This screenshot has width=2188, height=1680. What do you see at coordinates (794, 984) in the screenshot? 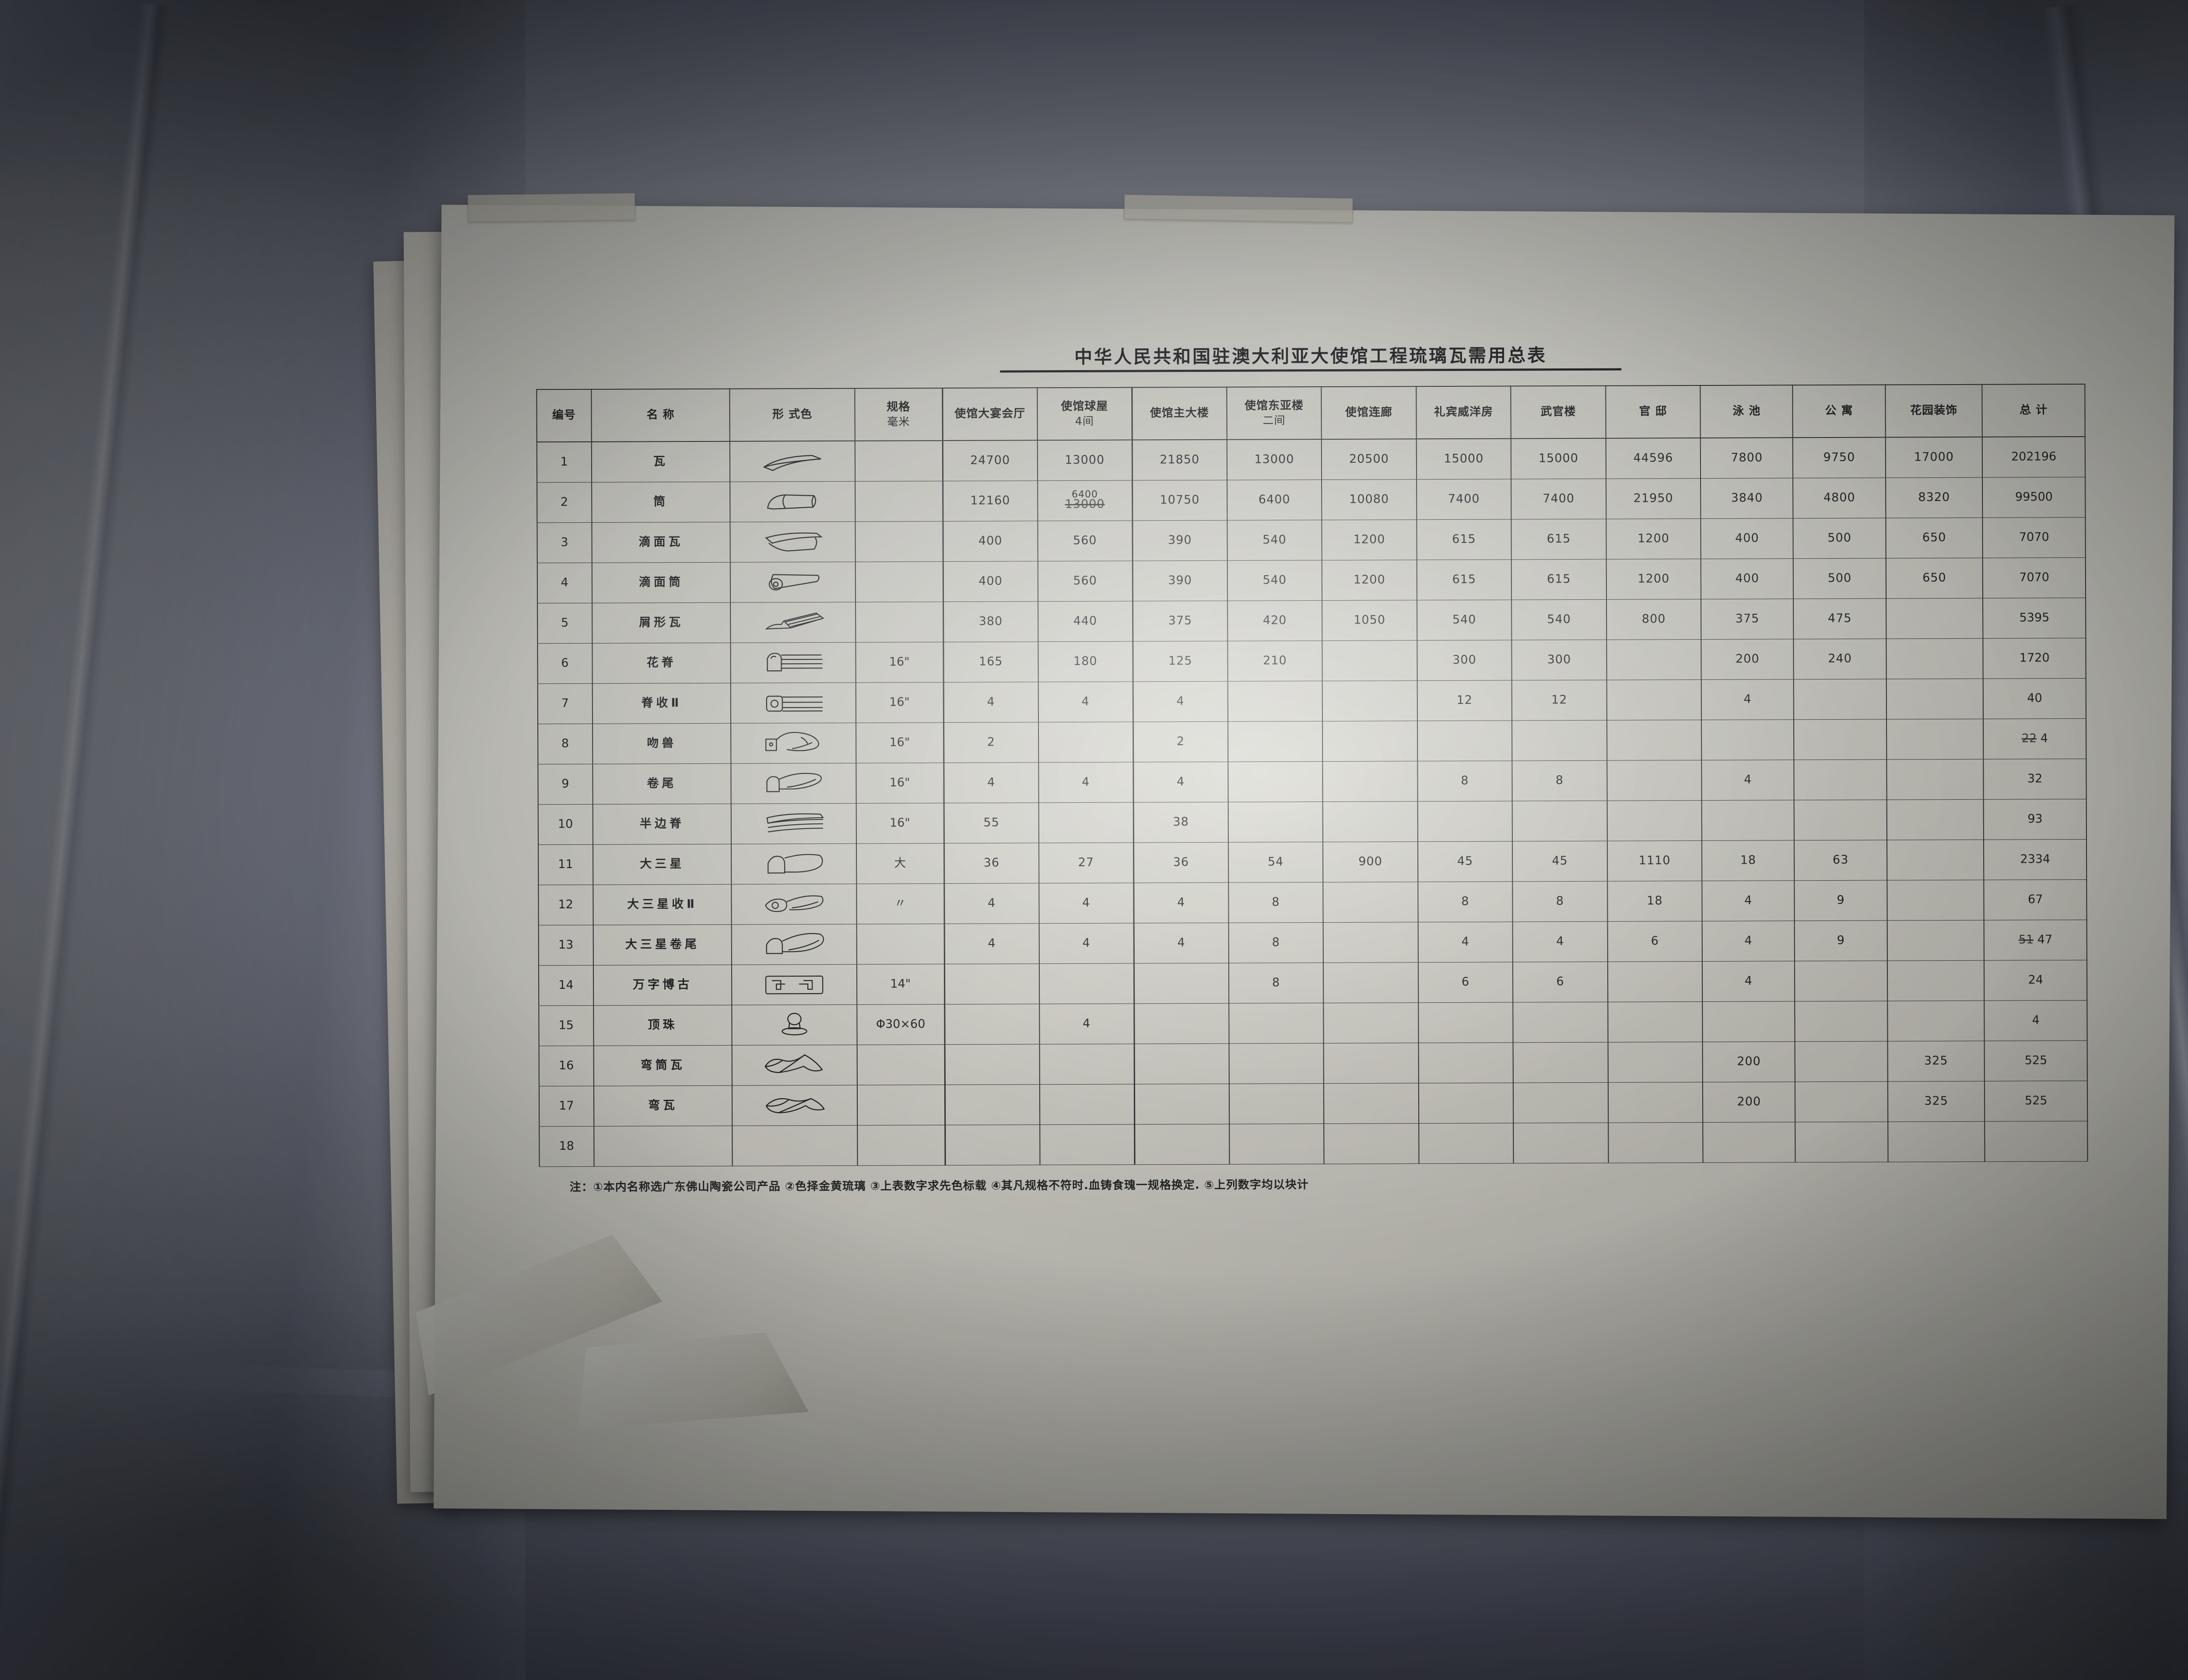
I see `swastika-antique-icon` at bounding box center [794, 984].